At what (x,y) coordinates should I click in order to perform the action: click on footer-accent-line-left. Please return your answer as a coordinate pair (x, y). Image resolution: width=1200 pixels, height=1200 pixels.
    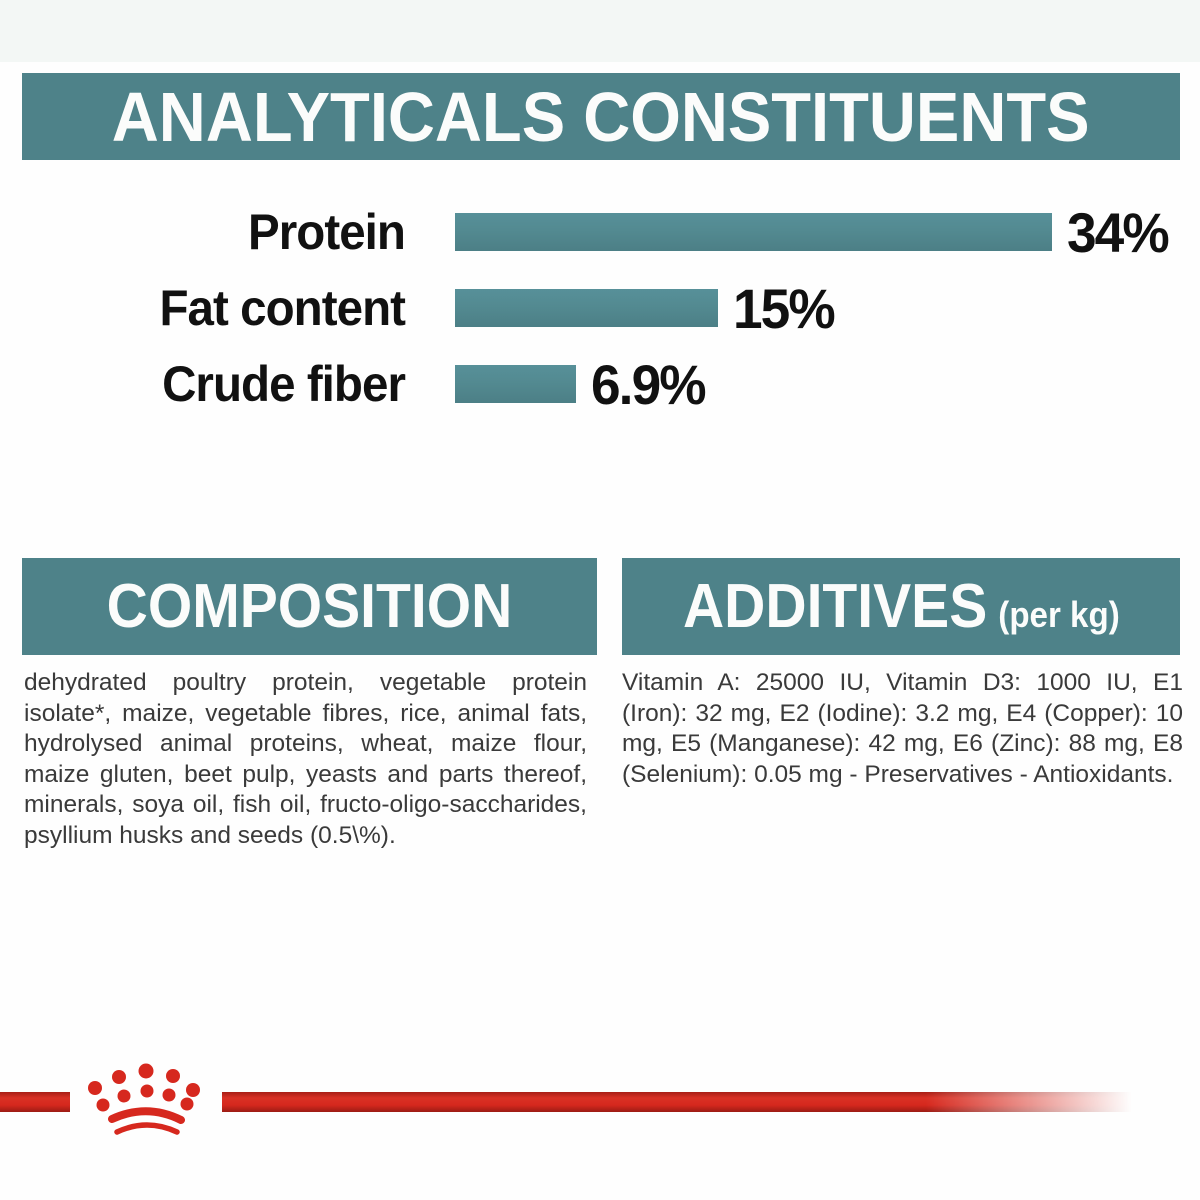
    Looking at the image, I should click on (35, 1102).